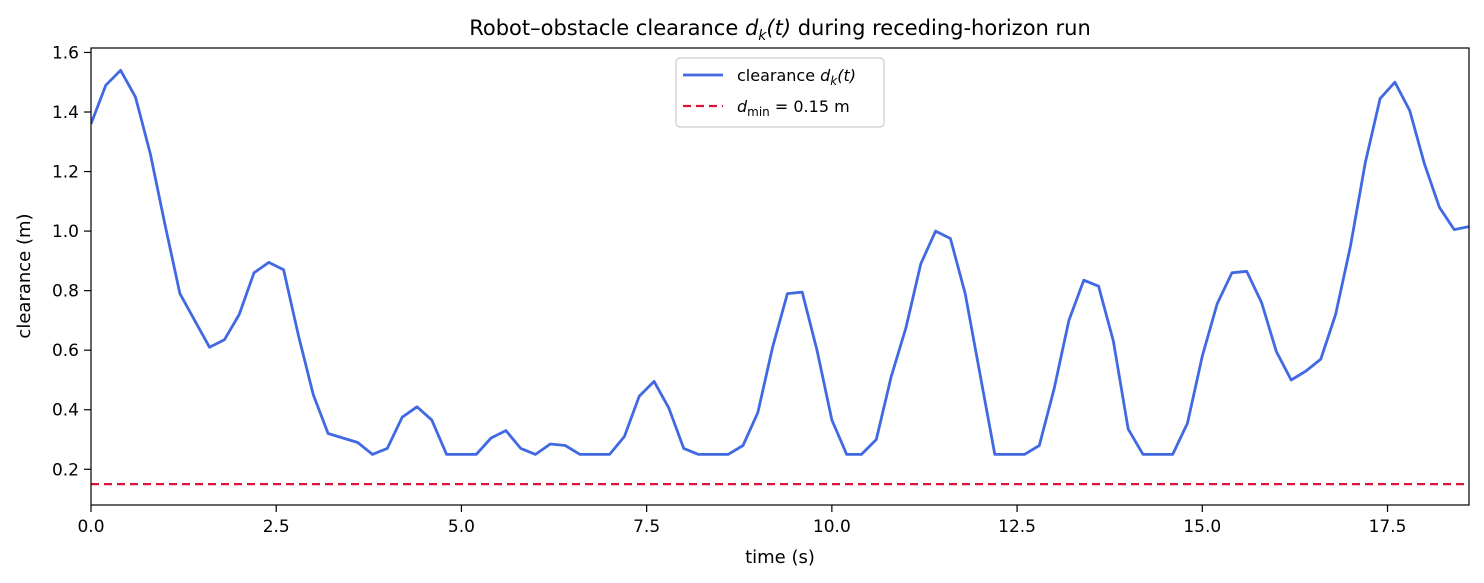  Describe the element at coordinates (796, 77) in the screenshot. I see `legend-label-clearance: clearance dk(t)` at that location.